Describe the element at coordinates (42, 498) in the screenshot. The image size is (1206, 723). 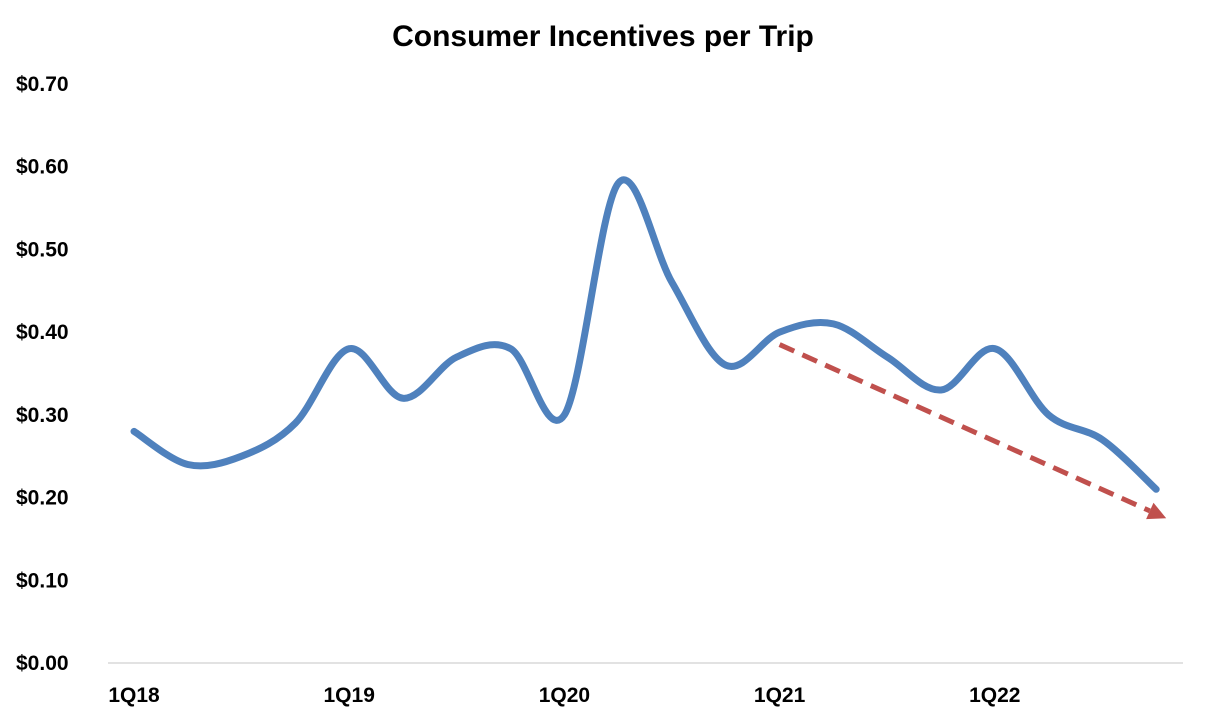
I see `y-tick-label: $0.20` at that location.